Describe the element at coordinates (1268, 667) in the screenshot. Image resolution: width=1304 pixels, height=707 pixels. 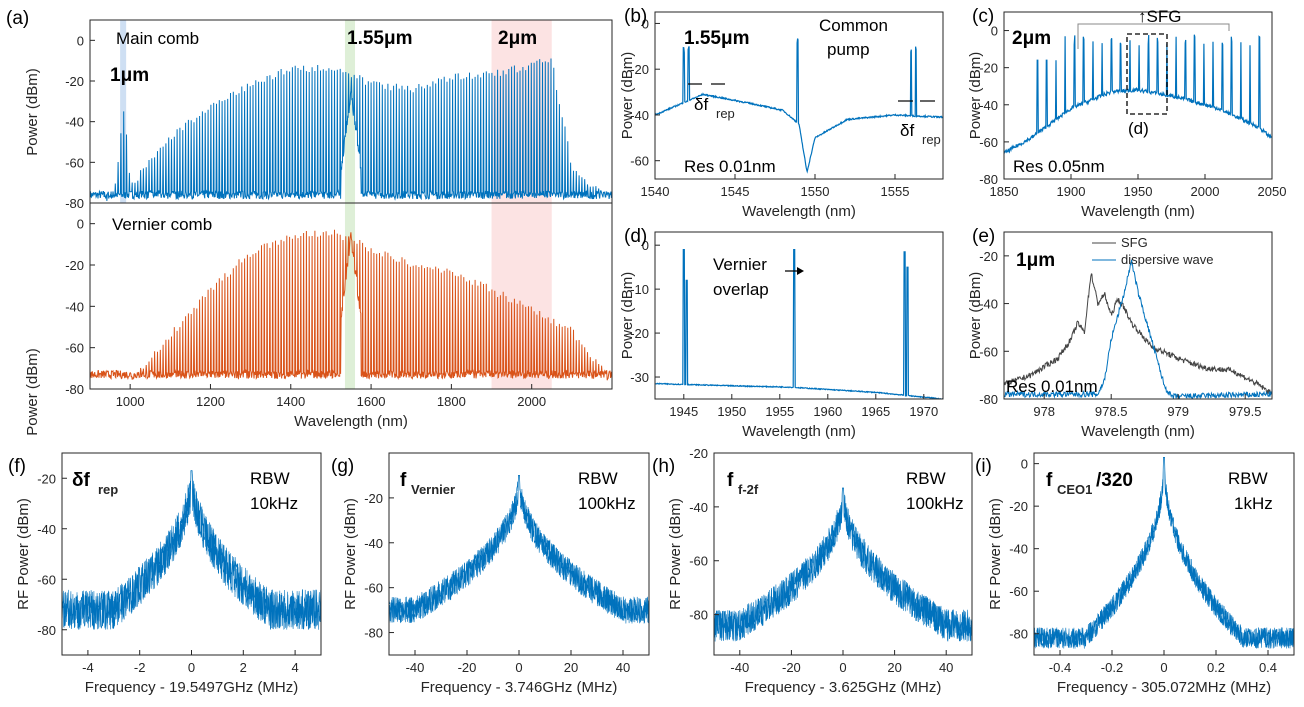
I see `x-tick-label: 0.4` at that location.